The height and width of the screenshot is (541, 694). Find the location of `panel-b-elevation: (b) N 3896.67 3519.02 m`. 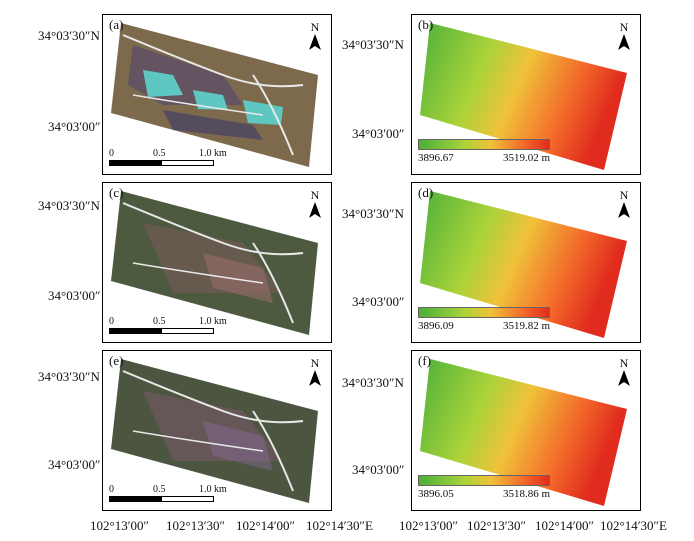

panel-b-elevation: (b) N 3896.67 3519.02 m is located at coordinates (526, 94).